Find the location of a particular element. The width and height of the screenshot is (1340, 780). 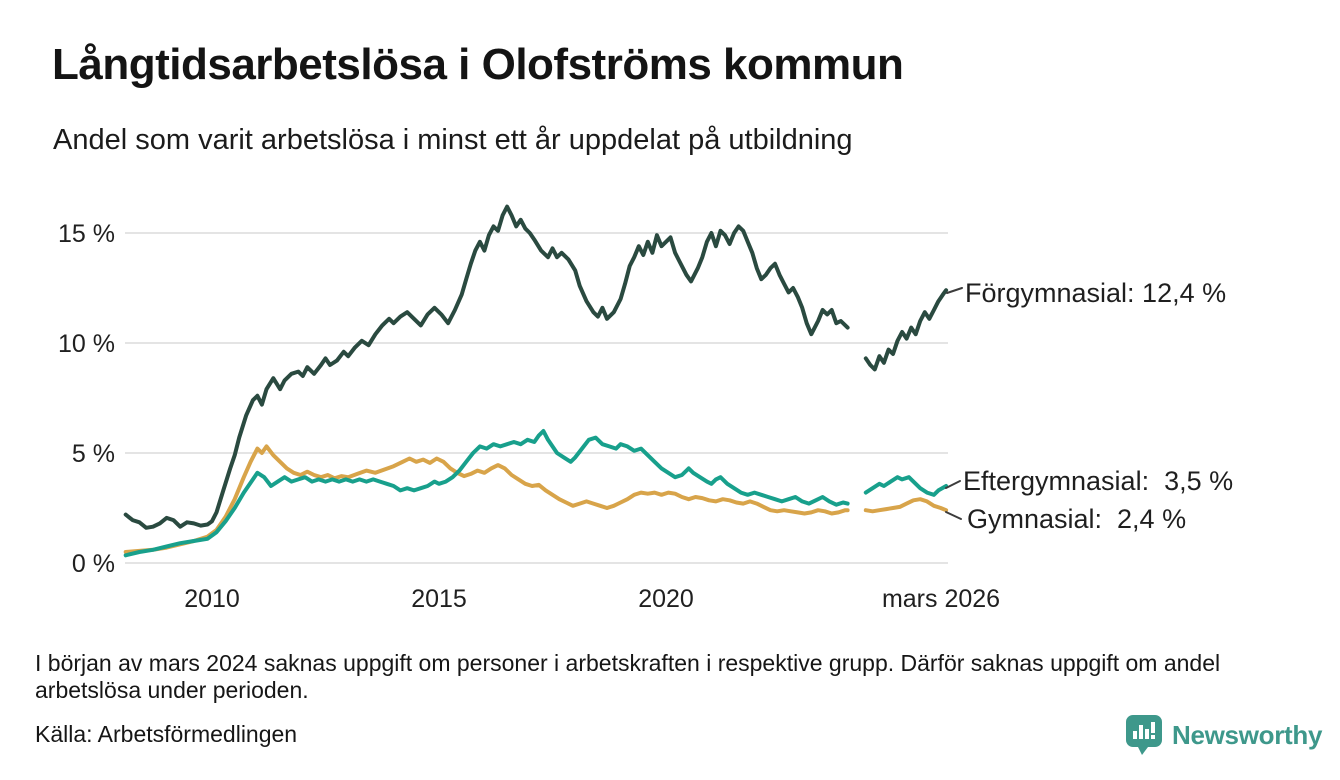

label-connector-forgymnasial is located at coordinates (954, 290).